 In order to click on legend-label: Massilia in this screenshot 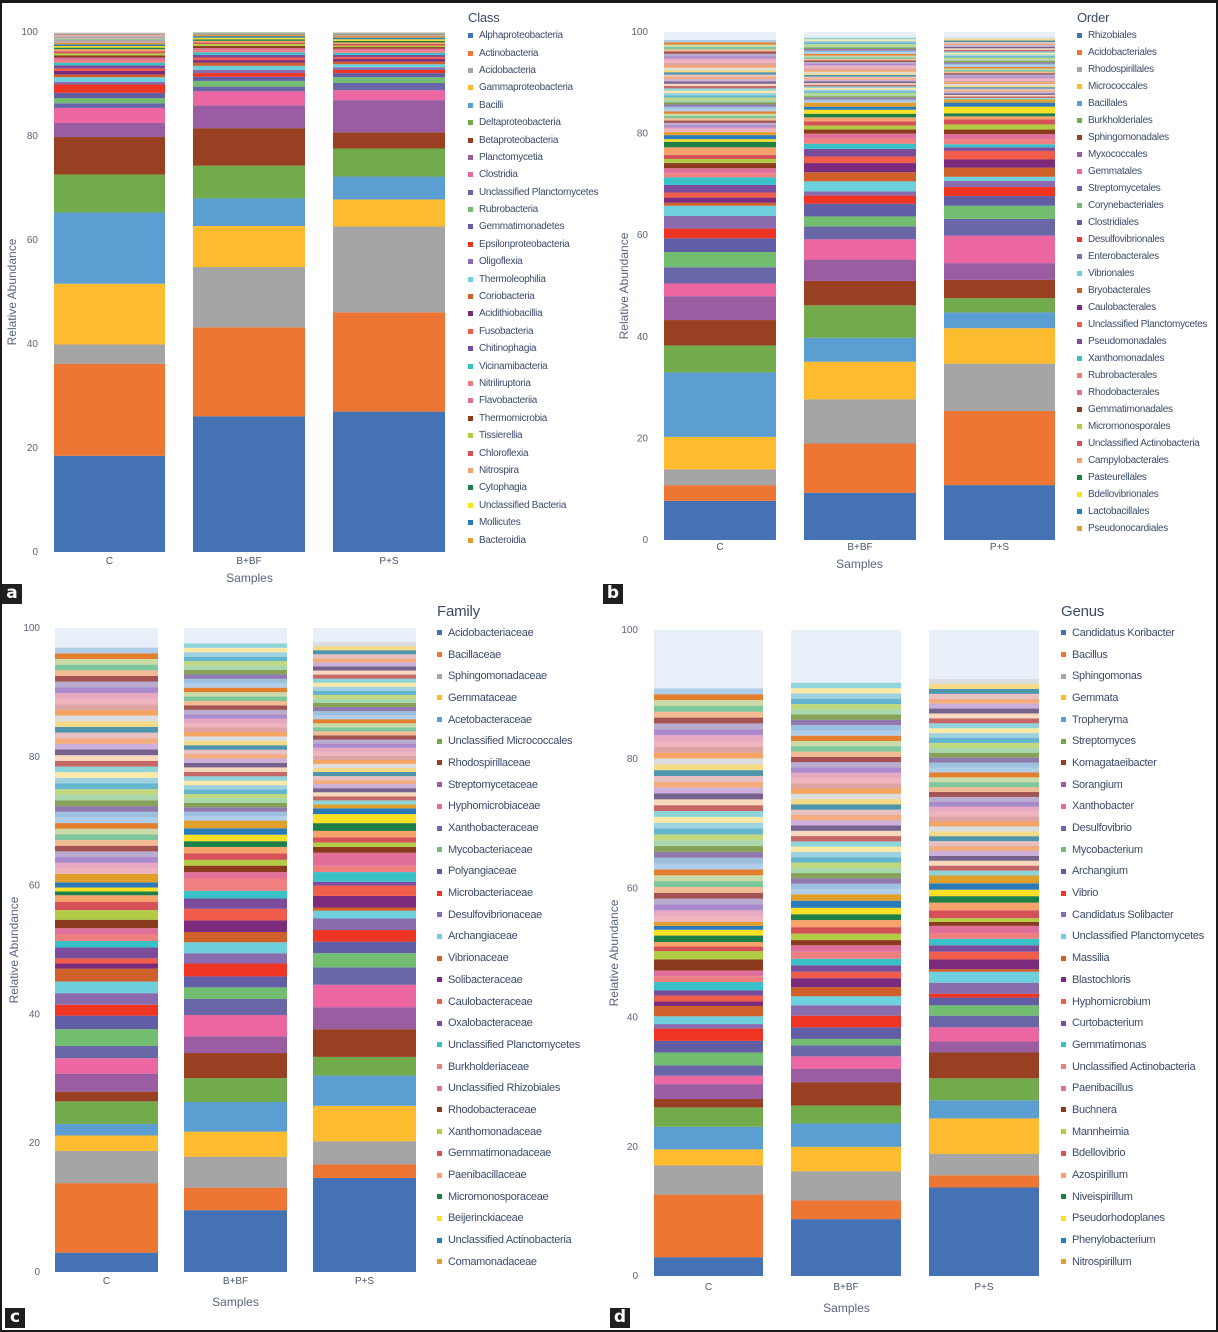, I will do `click(1090, 958)`.